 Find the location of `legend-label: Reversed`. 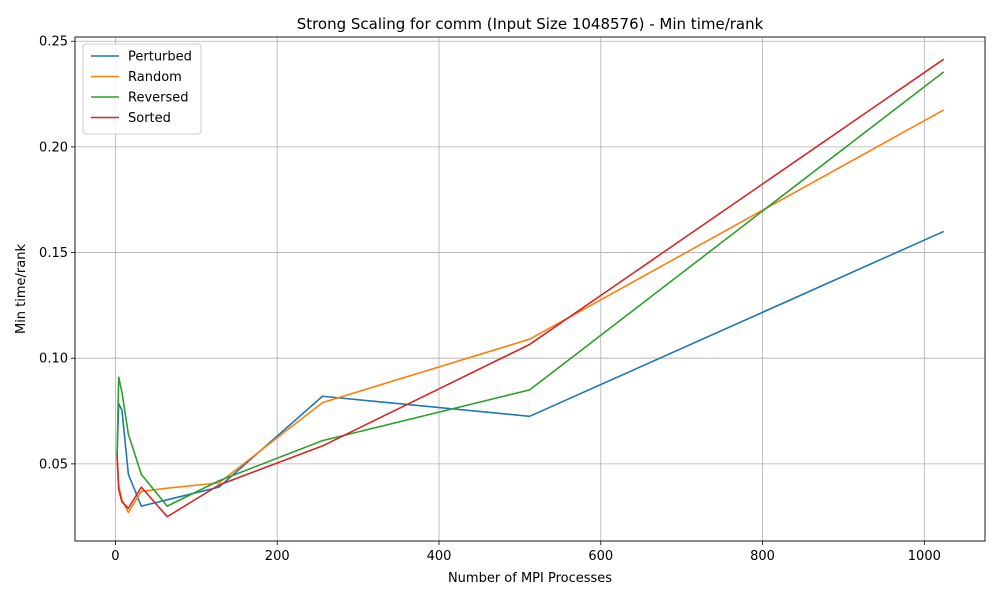

legend-label: Reversed is located at coordinates (158, 98).